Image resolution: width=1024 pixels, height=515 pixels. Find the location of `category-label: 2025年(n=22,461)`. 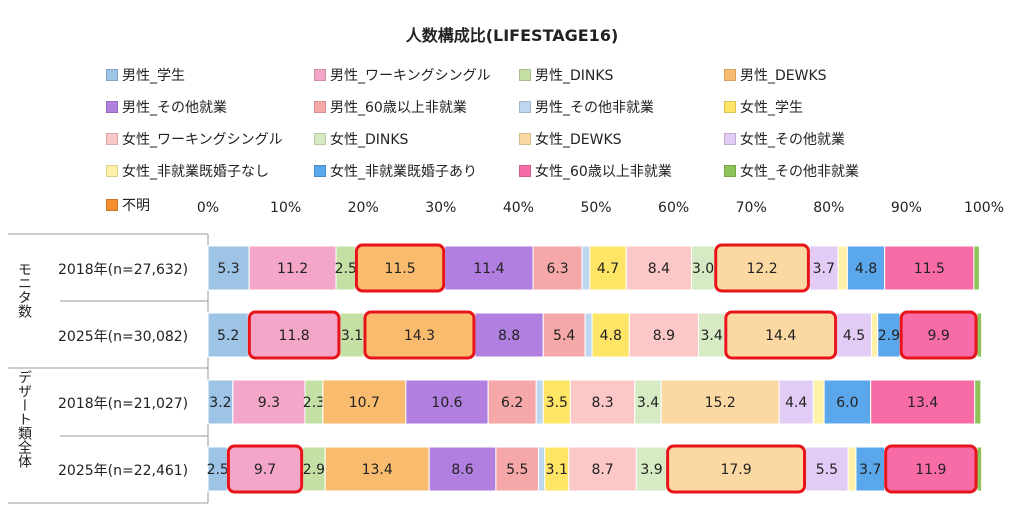

category-label: 2025年(n=22,461) is located at coordinates (123, 471).